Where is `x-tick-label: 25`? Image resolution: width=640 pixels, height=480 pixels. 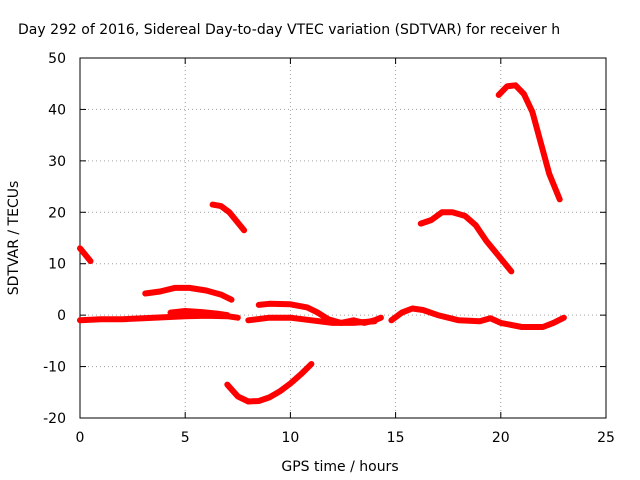 x-tick-label: 25 is located at coordinates (606, 438).